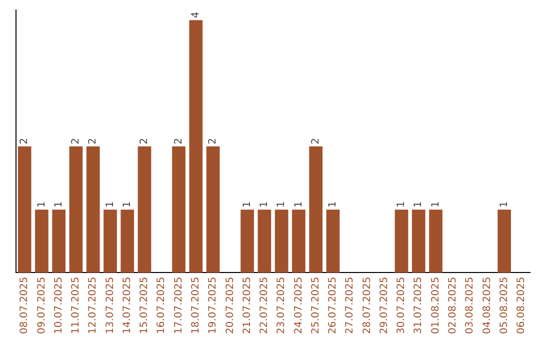 This screenshot has height=340, width=540. What do you see at coordinates (42, 305) in the screenshot?
I see `x-tick-label: 09.07.2025` at bounding box center [42, 305].